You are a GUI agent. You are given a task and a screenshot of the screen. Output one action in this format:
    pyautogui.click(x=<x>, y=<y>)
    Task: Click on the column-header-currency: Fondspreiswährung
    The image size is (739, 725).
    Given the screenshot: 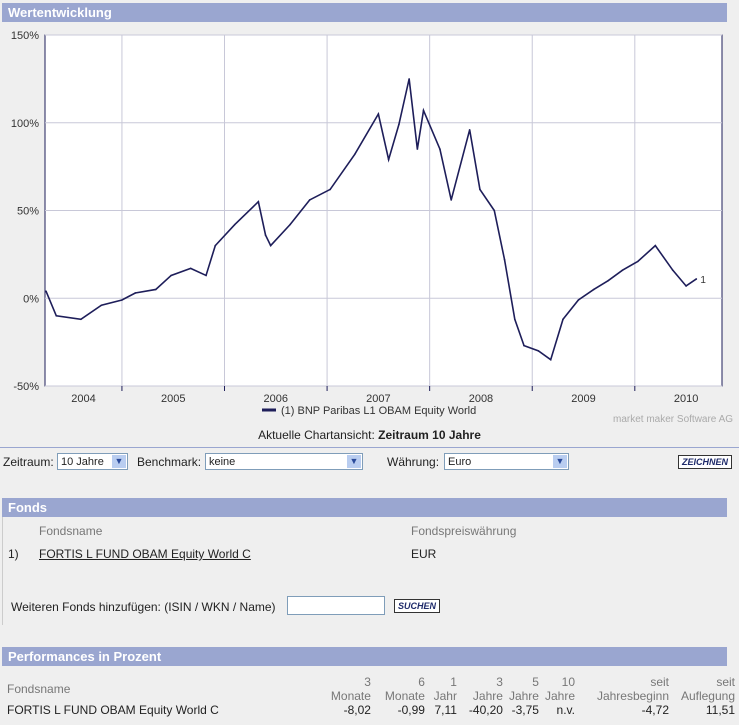 What is the action you would take?
    pyautogui.click(x=464, y=531)
    